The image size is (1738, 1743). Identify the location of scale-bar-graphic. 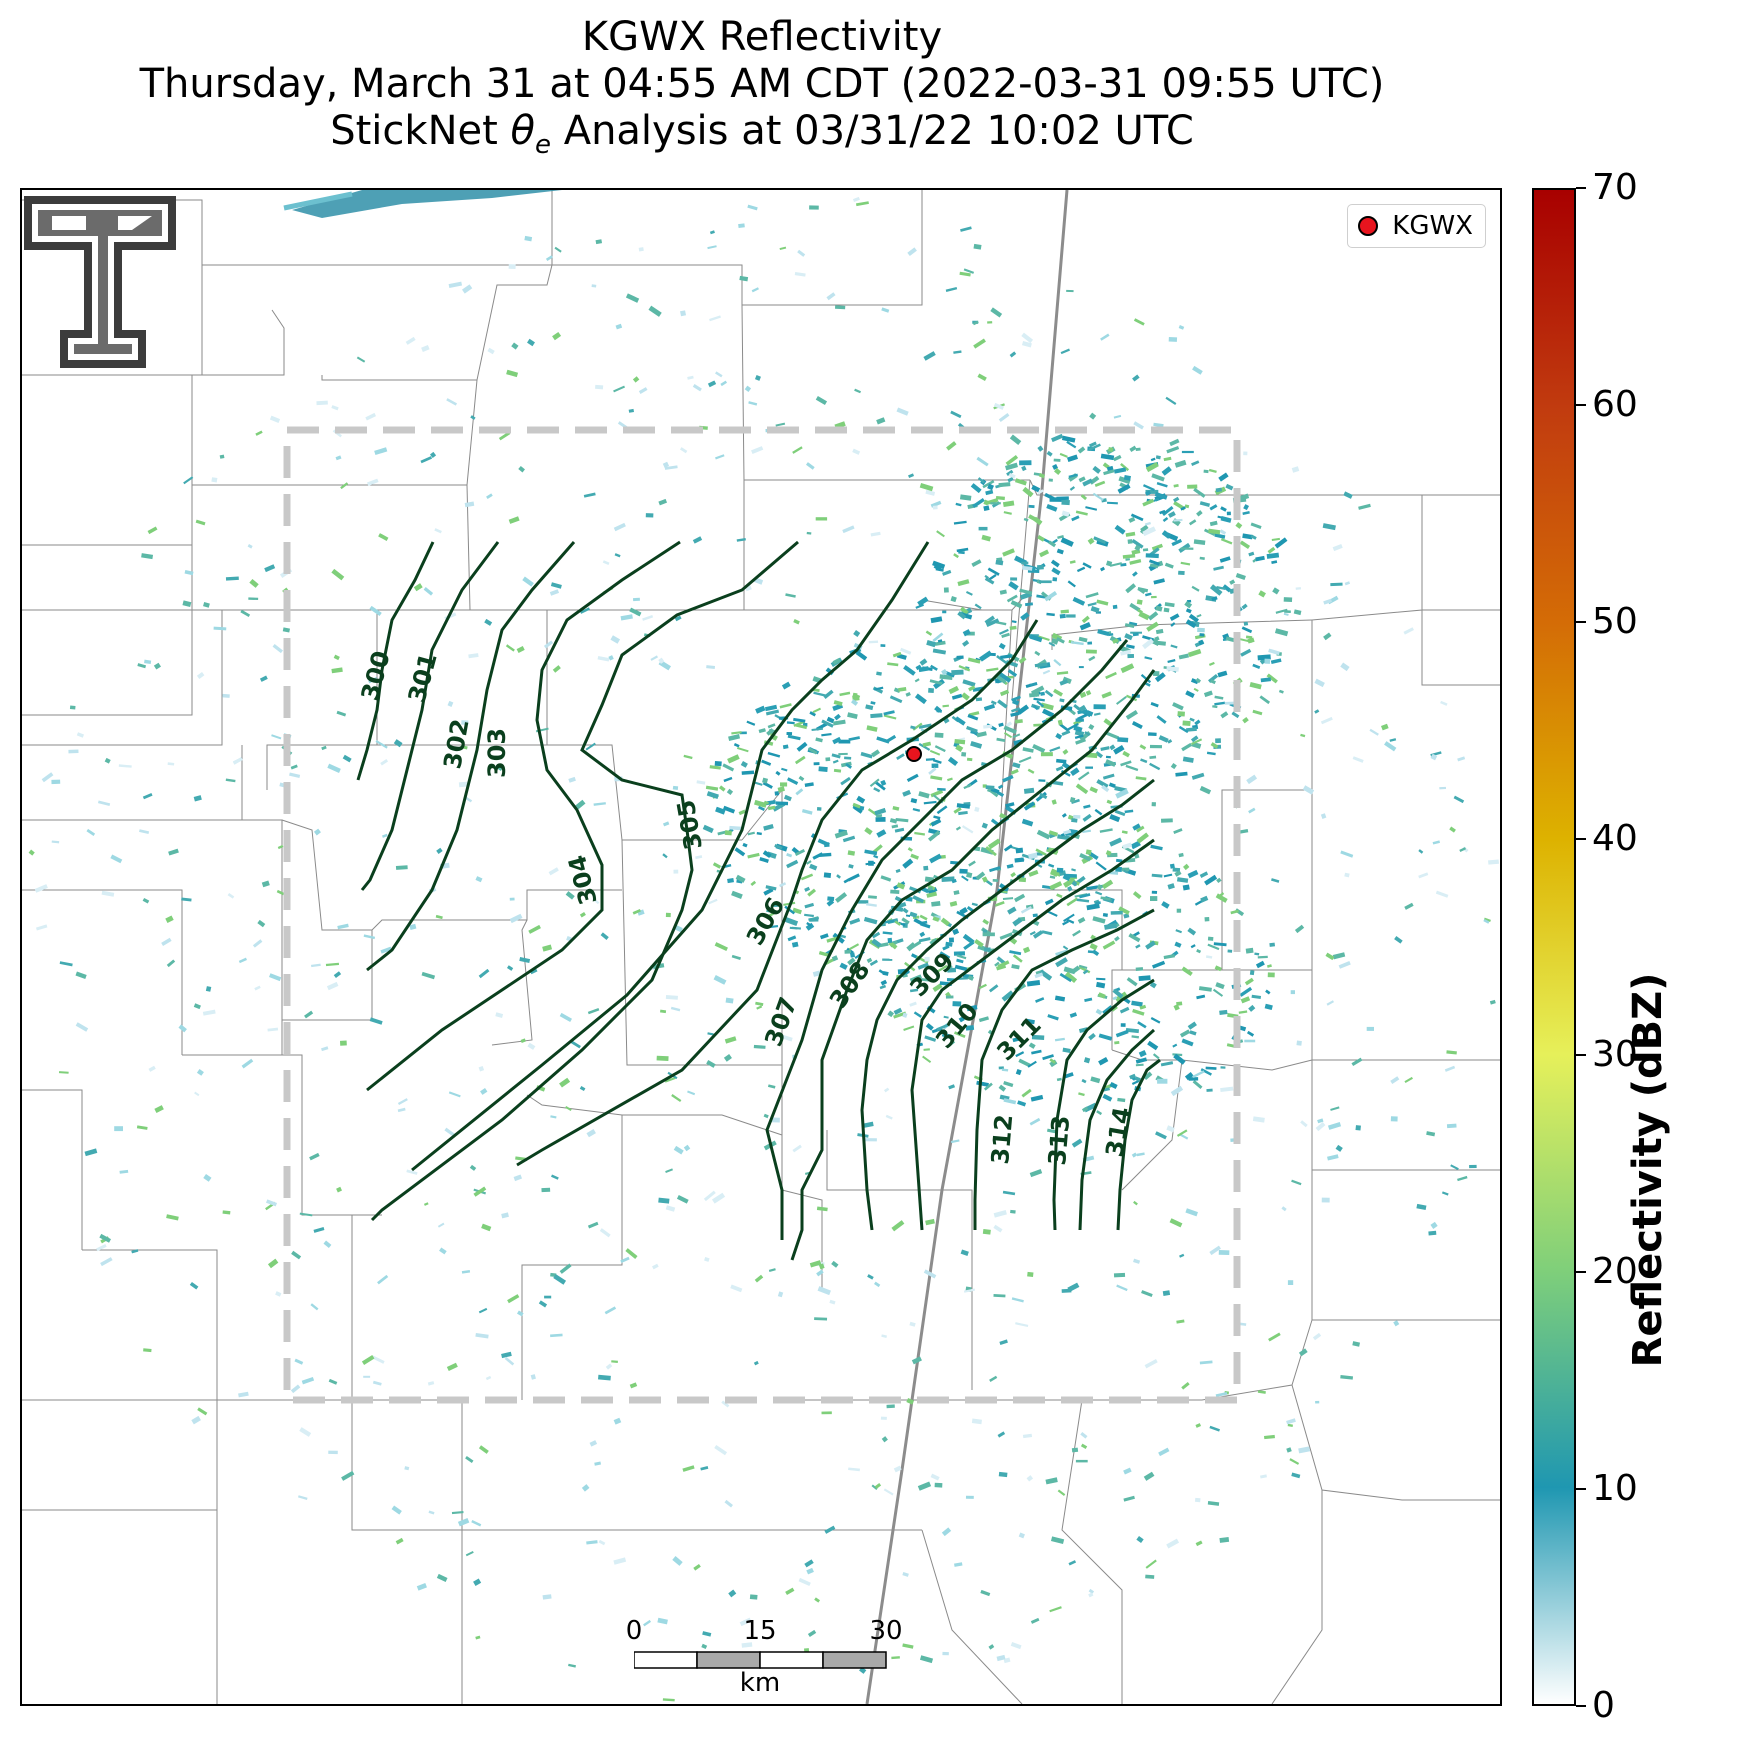
(760, 1660).